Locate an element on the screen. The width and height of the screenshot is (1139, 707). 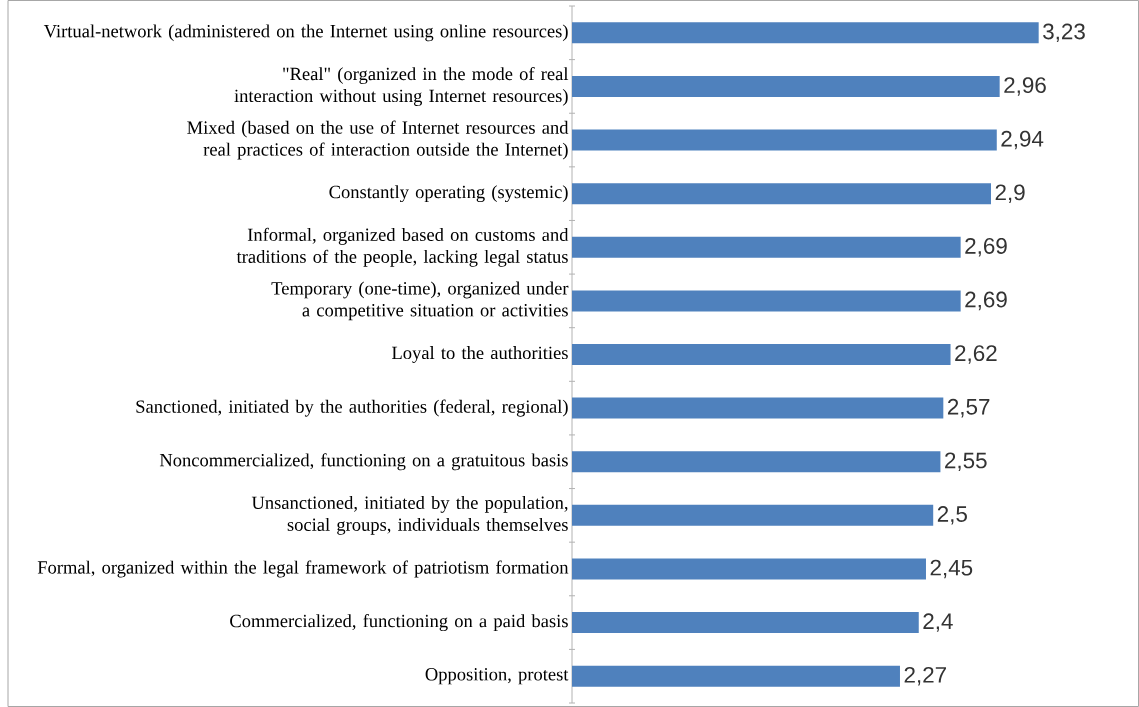
y-tick-label: Loyal to the authorities is located at coordinates (479, 354).